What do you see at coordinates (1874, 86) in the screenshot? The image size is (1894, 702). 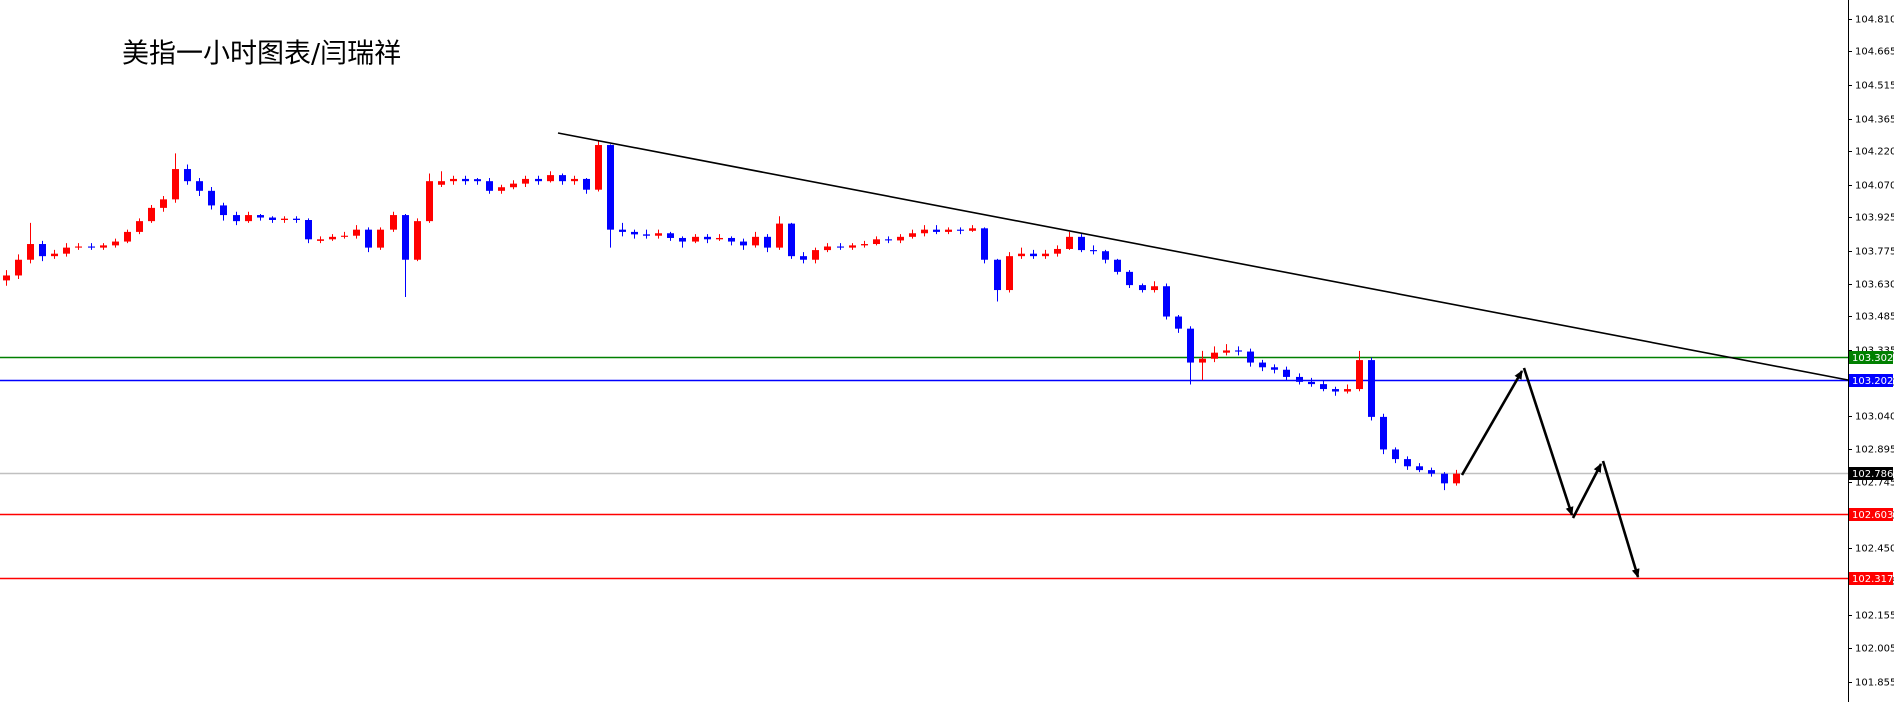 I see `y-tick-label: 104.515` at bounding box center [1874, 86].